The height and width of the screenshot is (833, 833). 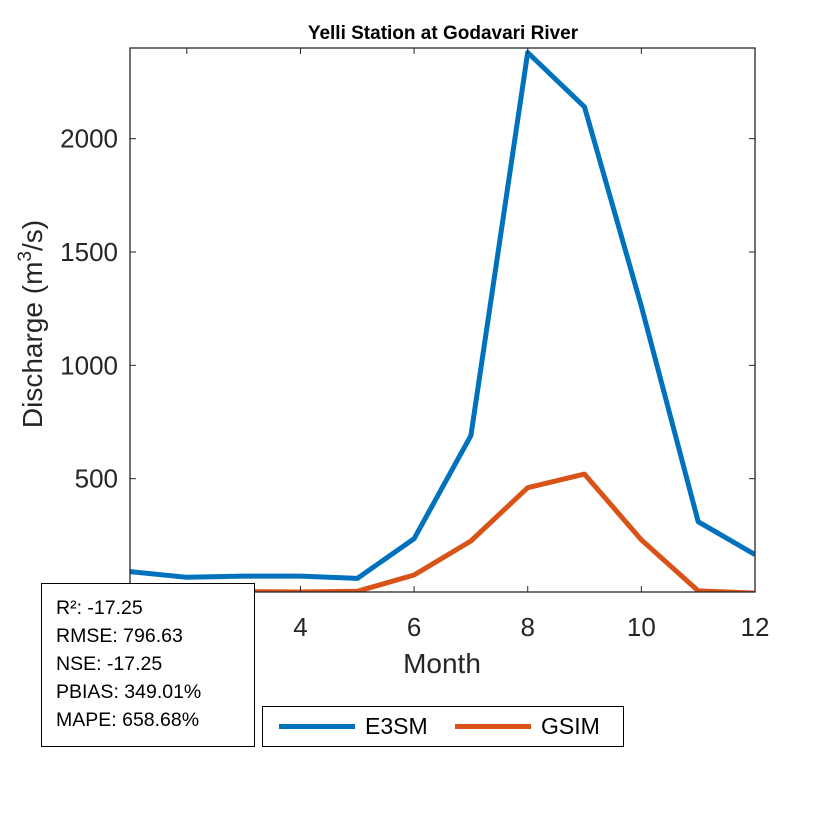 I want to click on mape-metric: MAPE: 658.68%, so click(x=128, y=720).